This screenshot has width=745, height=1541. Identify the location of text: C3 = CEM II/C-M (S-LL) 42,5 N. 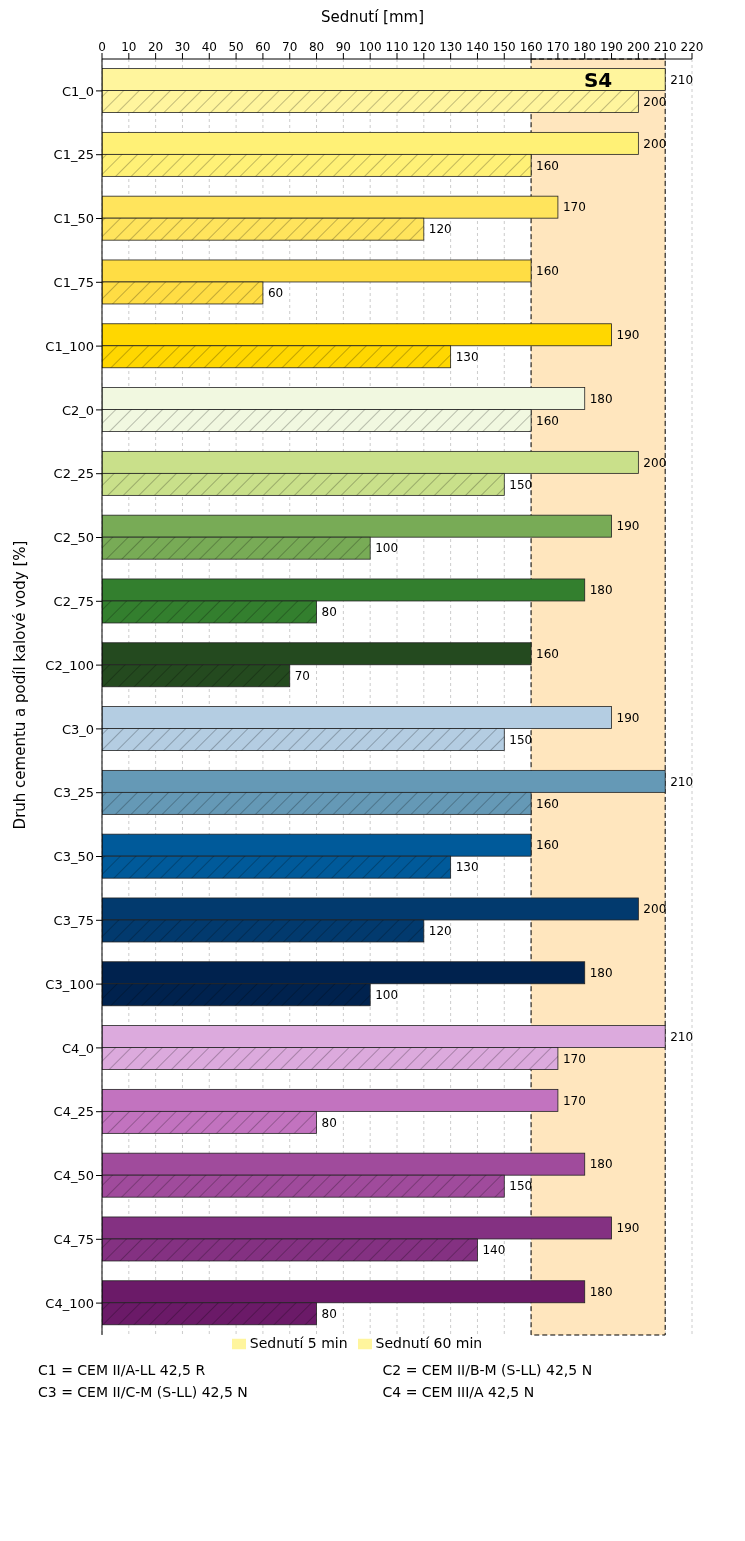
(143, 1392).